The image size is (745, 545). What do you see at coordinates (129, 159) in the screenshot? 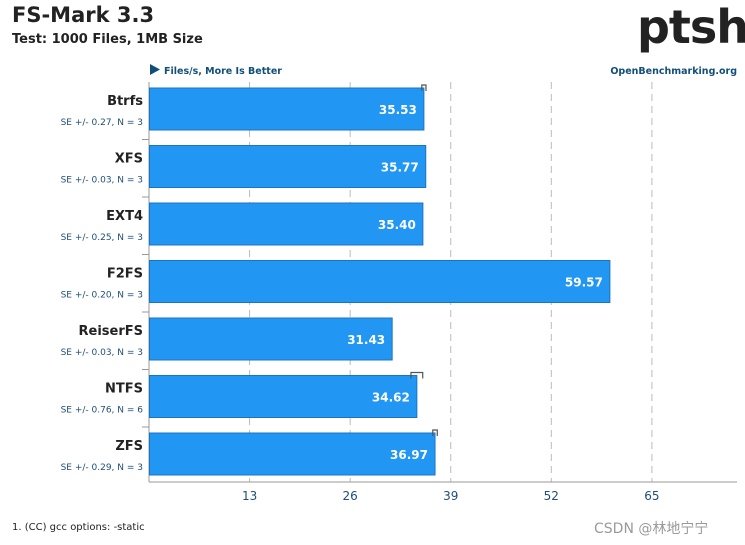
I see `category-label: XFS` at bounding box center [129, 159].